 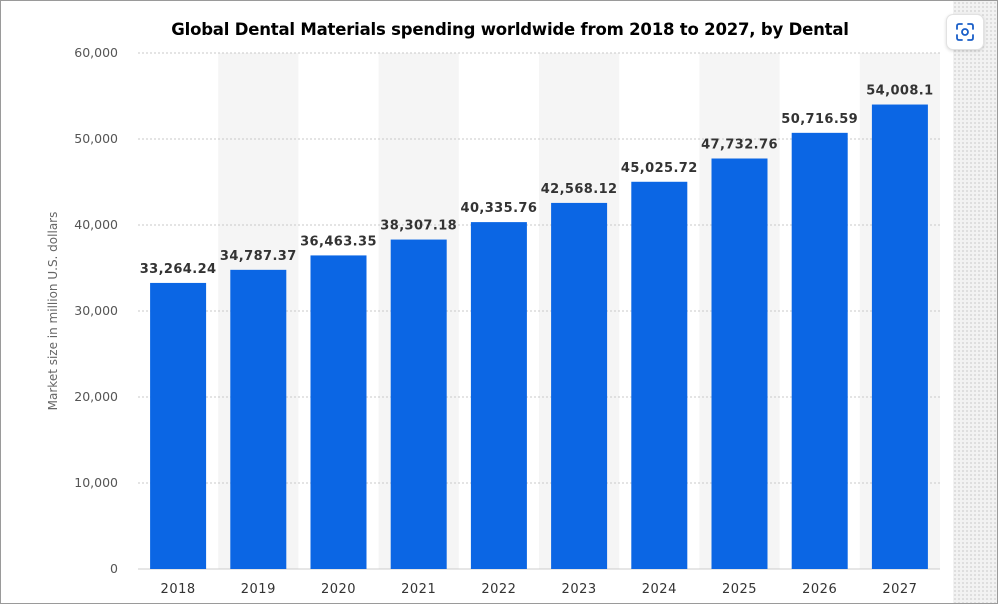 I want to click on y-tick-label: 0, so click(x=114, y=568).